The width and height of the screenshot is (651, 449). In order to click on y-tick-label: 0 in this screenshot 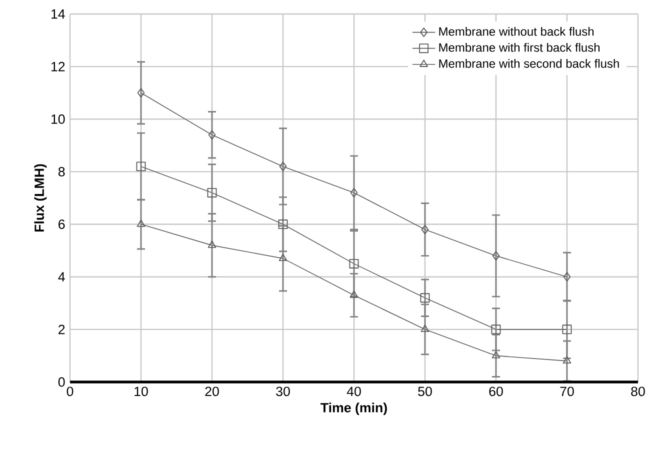, I will do `click(61, 382)`.